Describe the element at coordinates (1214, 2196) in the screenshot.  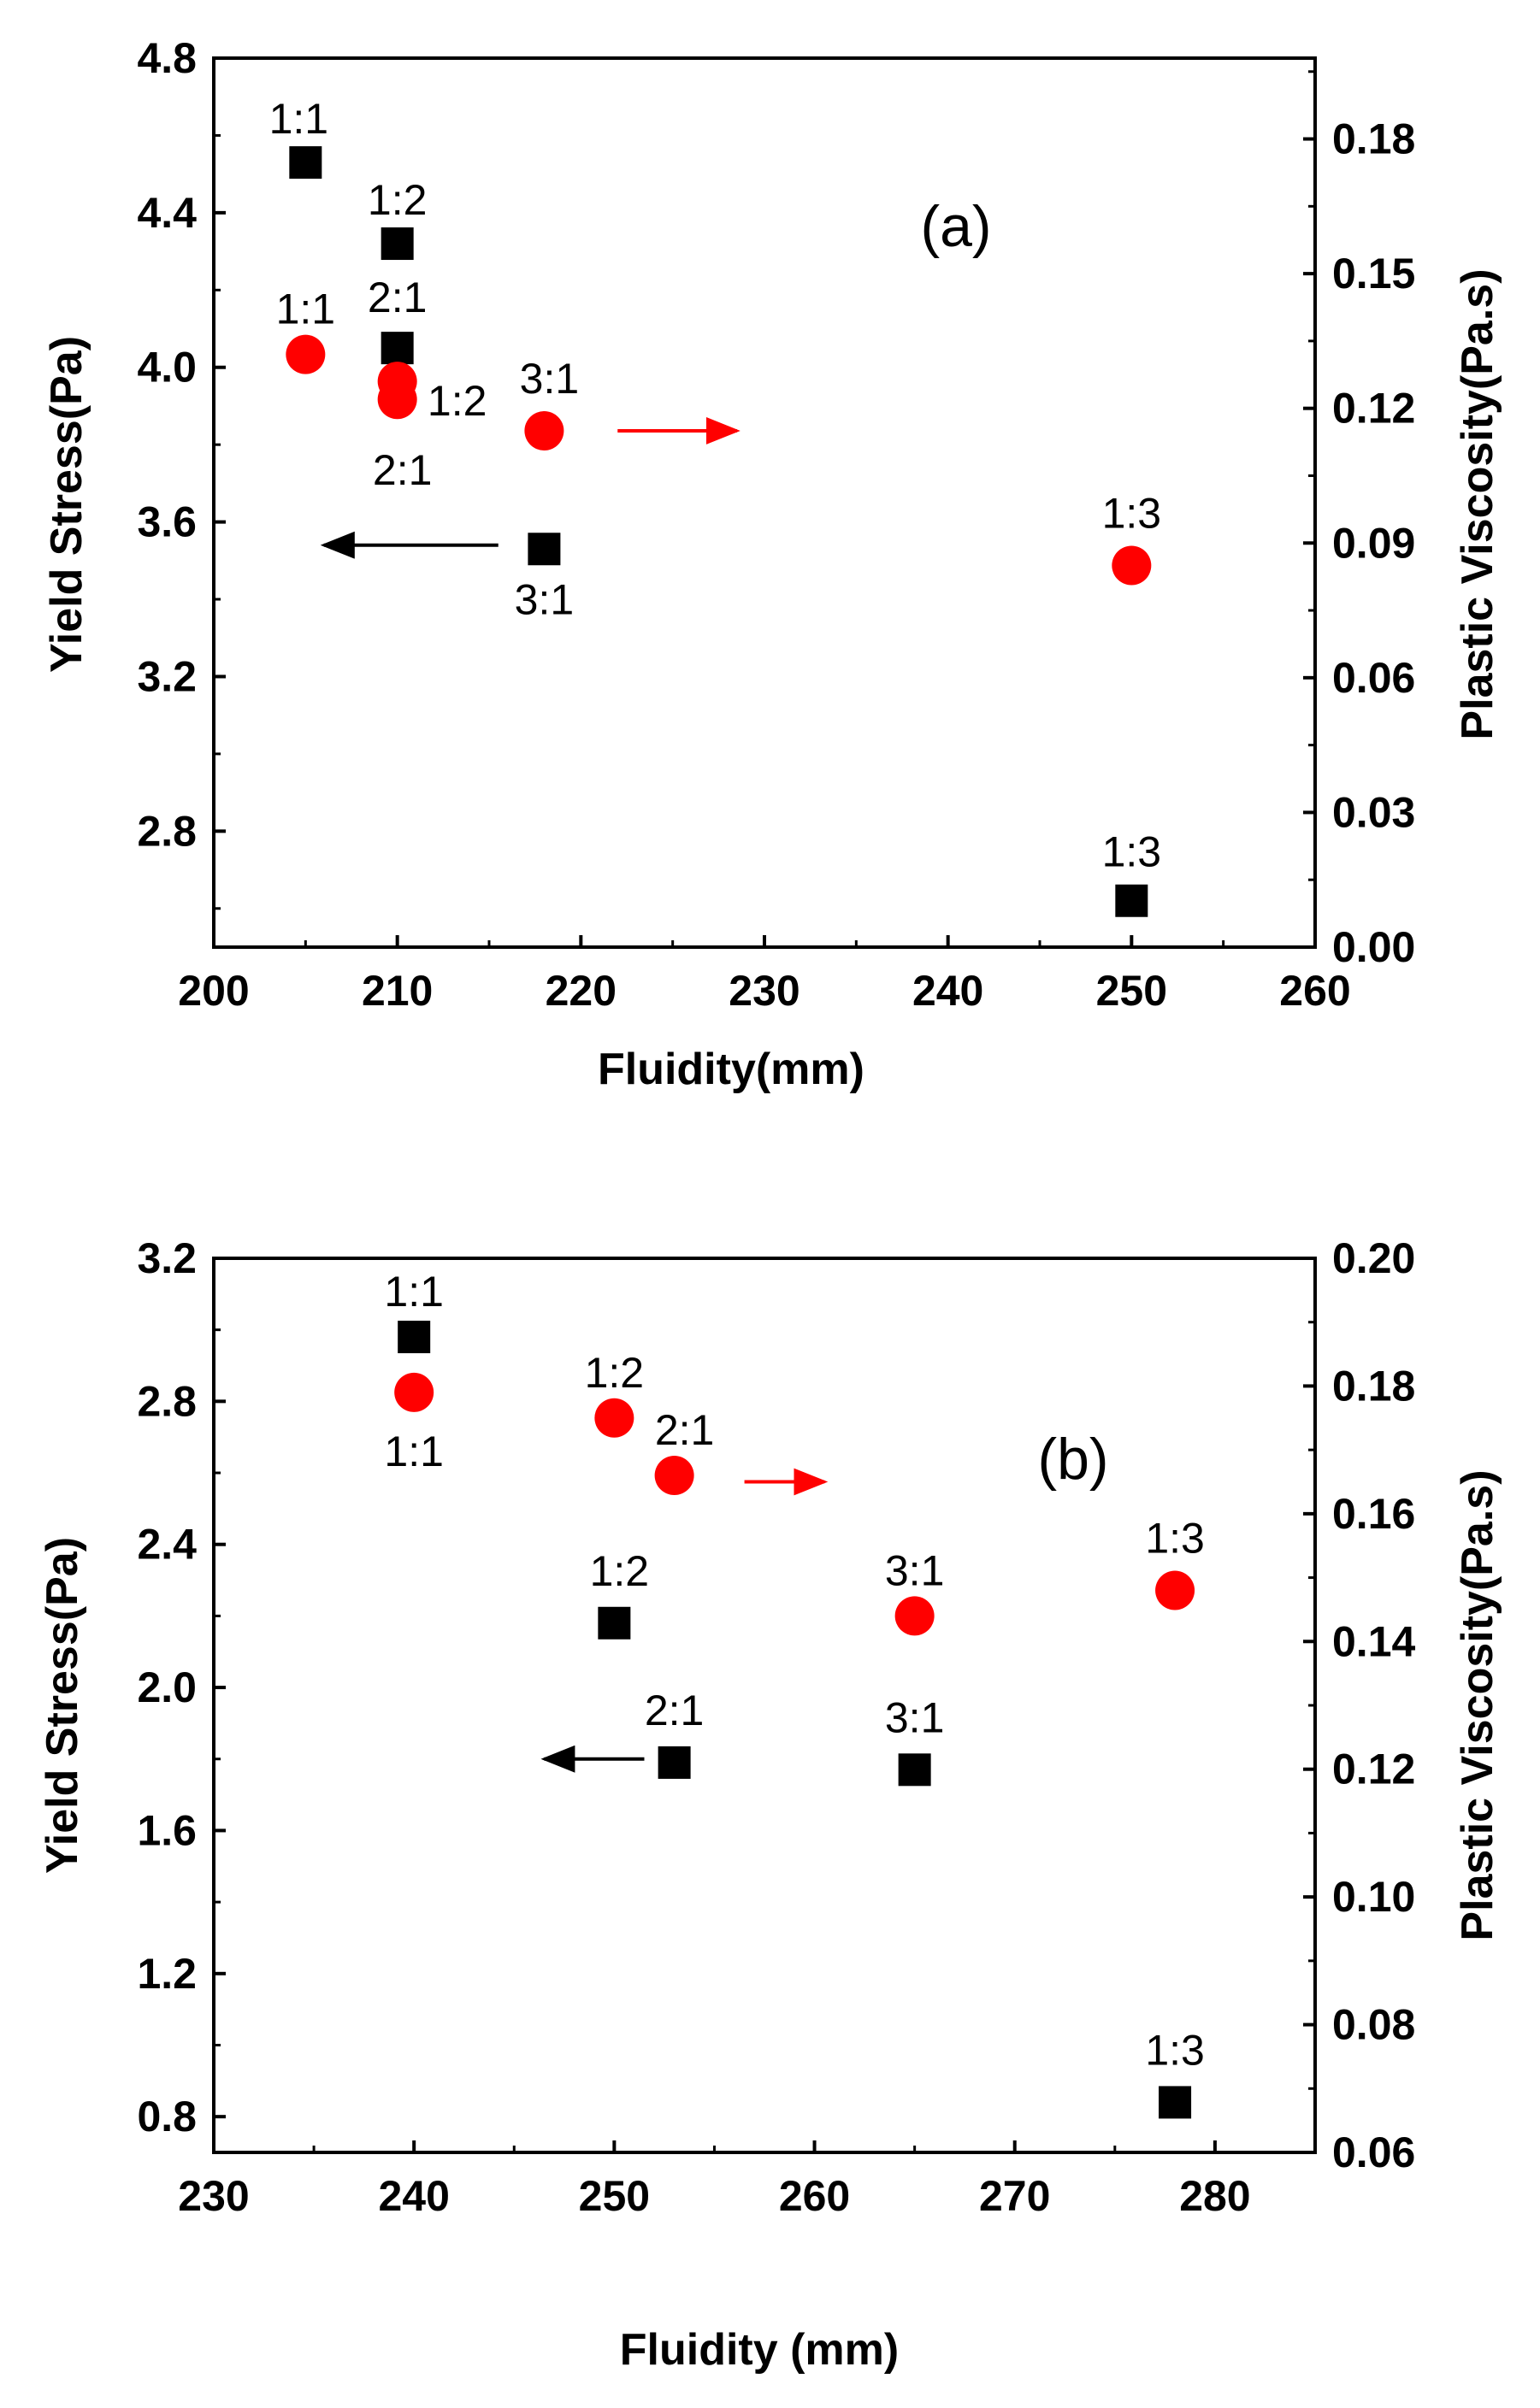
I see `x-tick-label: 280` at that location.